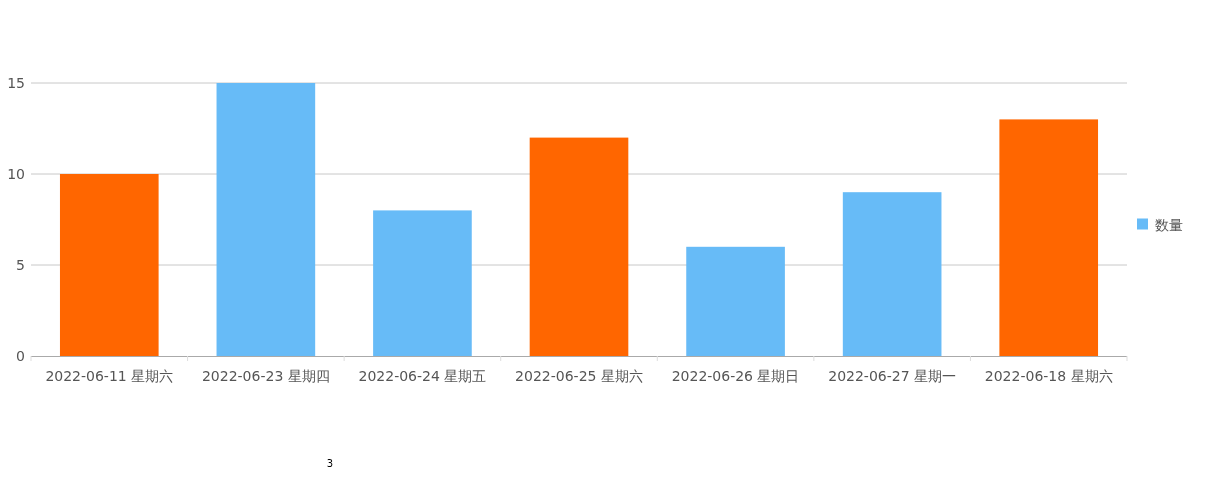 The width and height of the screenshot is (1231, 482). Describe the element at coordinates (16, 83) in the screenshot. I see `y-tick-label: 15` at that location.